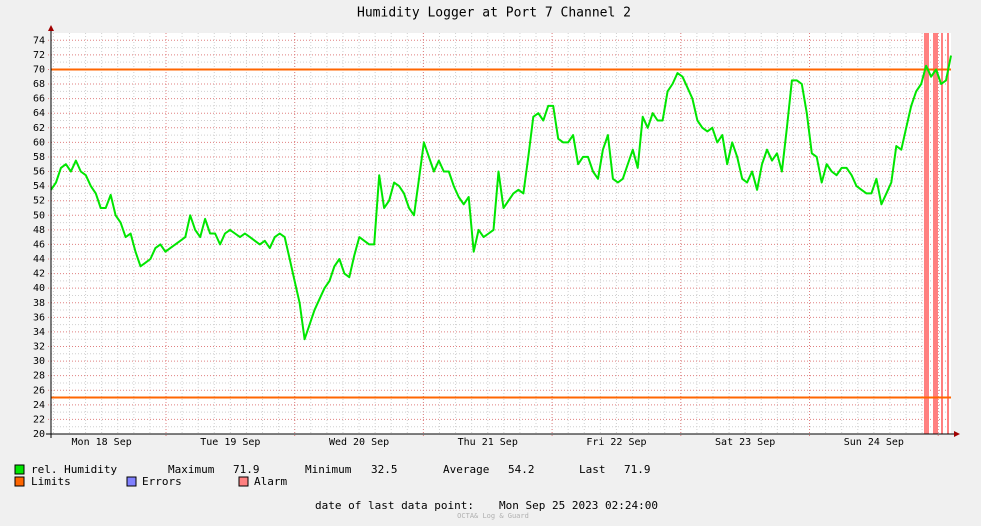 The image size is (981, 526). What do you see at coordinates (39, 244) in the screenshot?
I see `y-tick-label: 46` at bounding box center [39, 244].